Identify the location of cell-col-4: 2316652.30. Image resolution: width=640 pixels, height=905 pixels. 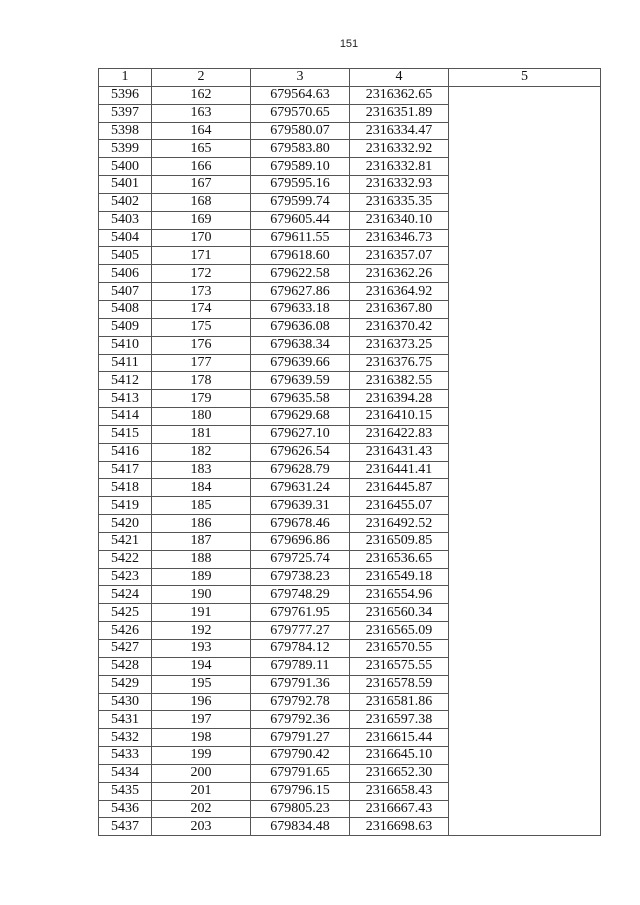
(399, 773).